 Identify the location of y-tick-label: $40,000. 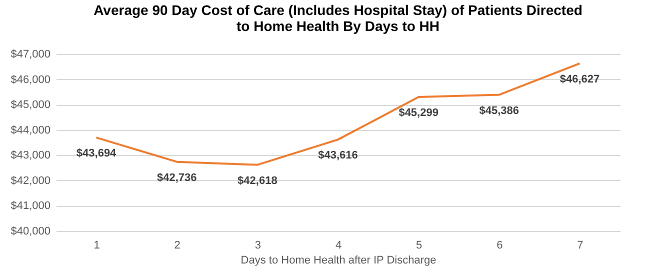
(30, 232).